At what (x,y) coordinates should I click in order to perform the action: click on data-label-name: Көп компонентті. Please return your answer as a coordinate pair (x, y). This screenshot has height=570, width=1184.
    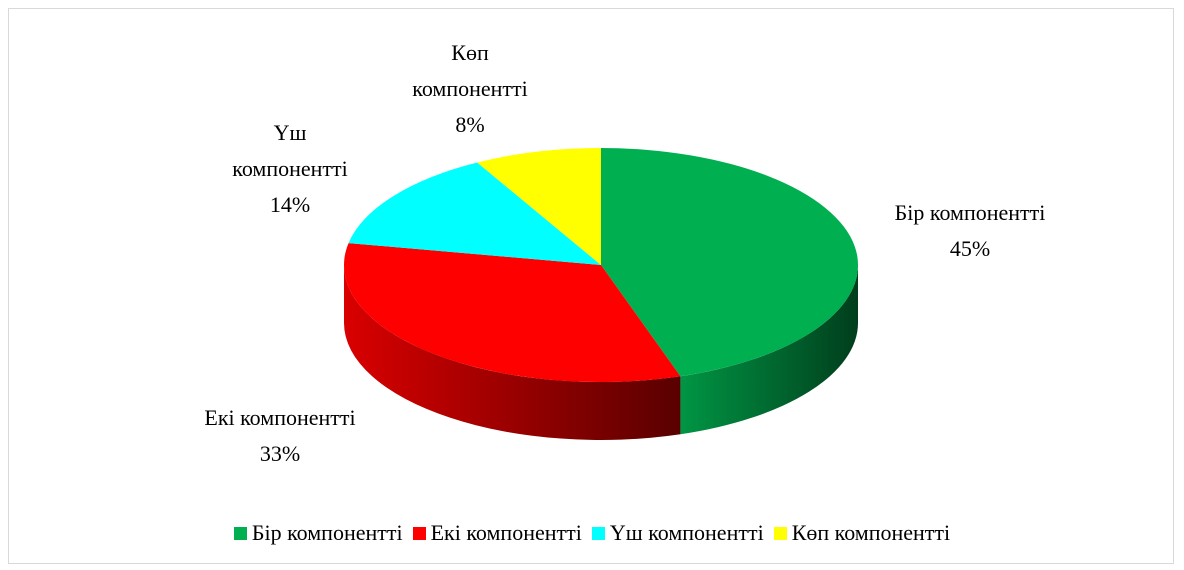
    Looking at the image, I should click on (470, 70).